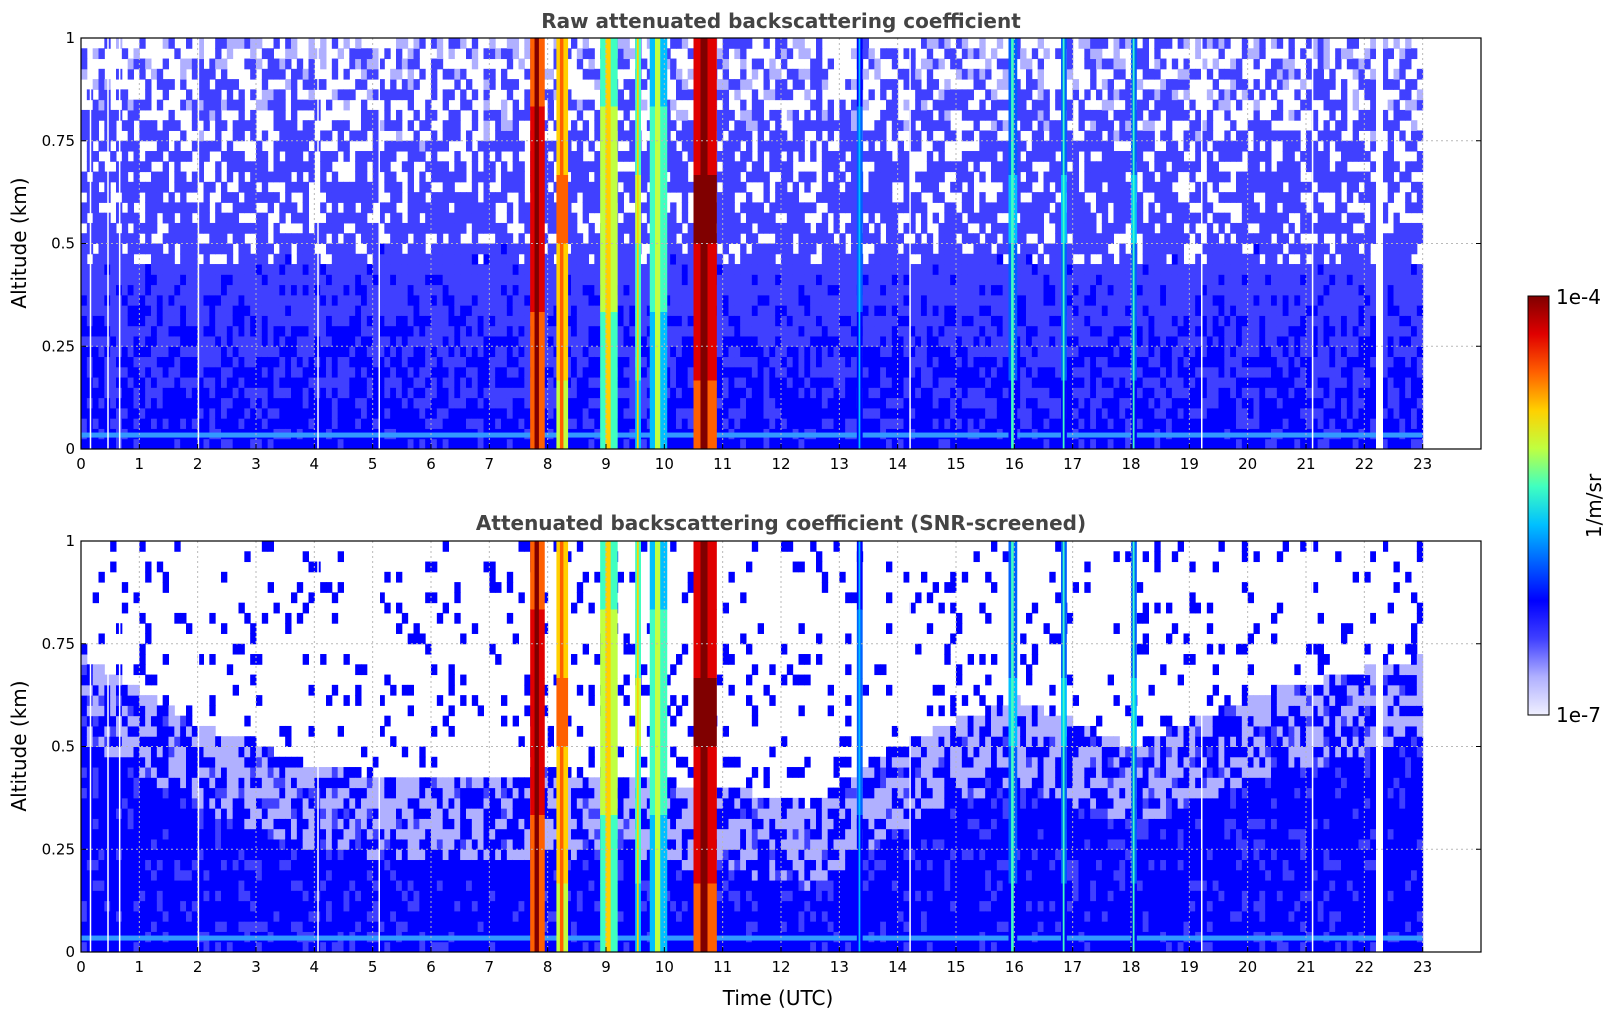 The image size is (1621, 1020). Describe the element at coordinates (1566, 506) in the screenshot. I see `colorbar: 1e-4 1e-7 1/m/sr` at that location.